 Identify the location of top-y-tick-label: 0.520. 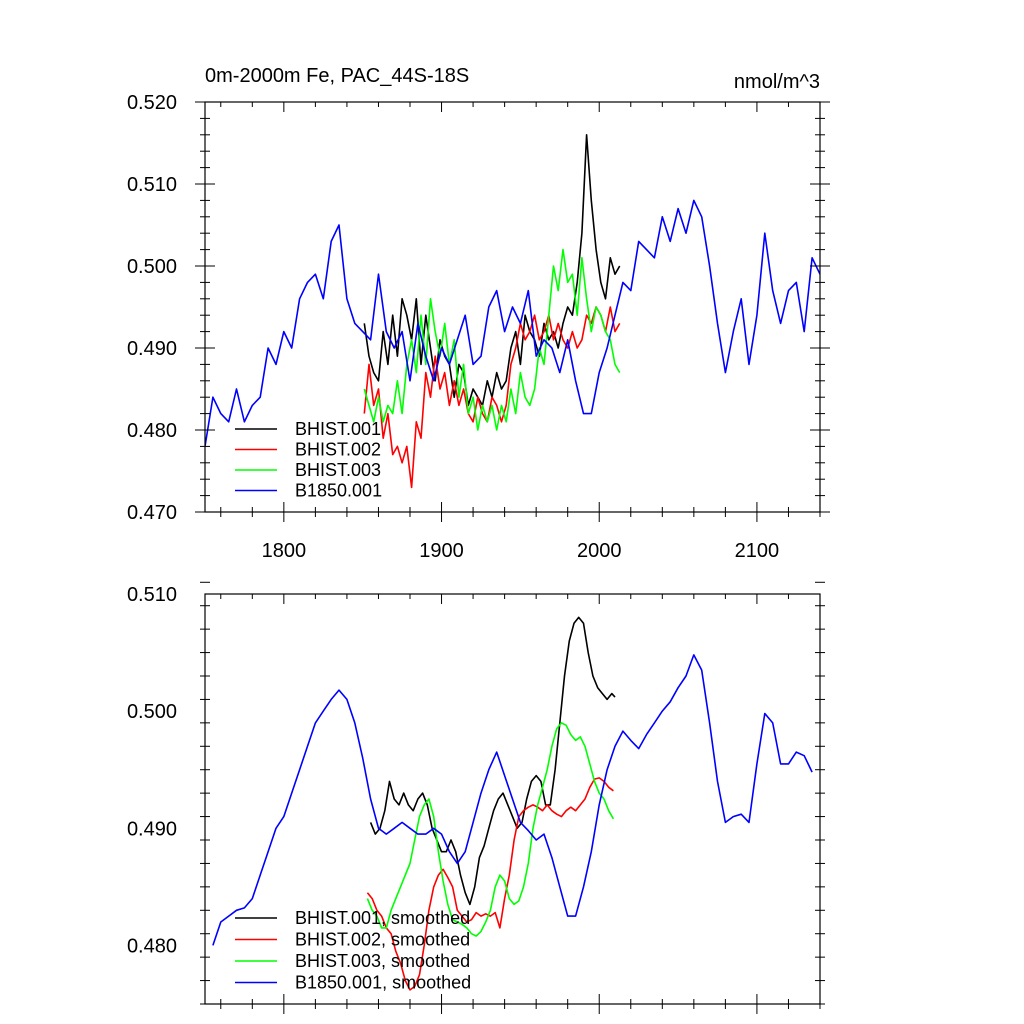
(152, 103).